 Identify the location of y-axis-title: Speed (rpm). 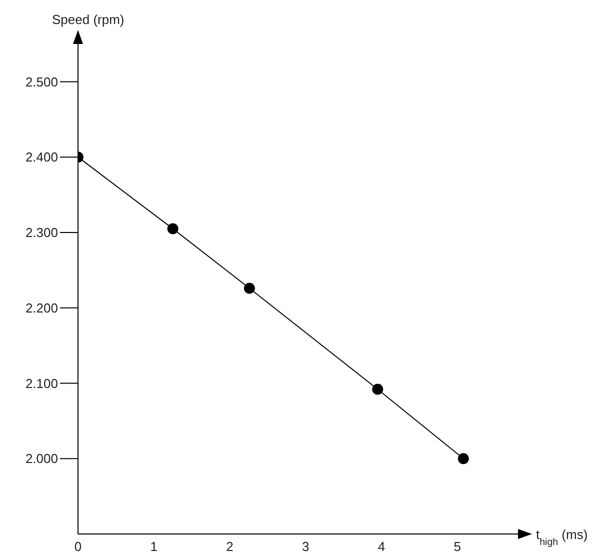
(88, 19).